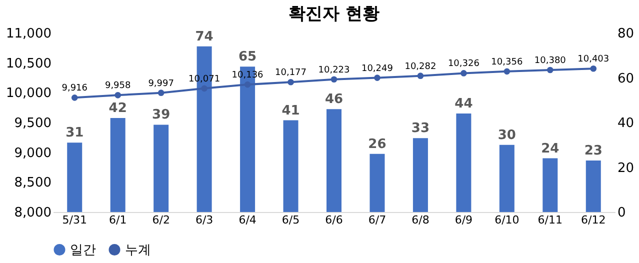  What do you see at coordinates (334, 220) in the screenshot?
I see `x-tick-label: 6/6` at bounding box center [334, 220].